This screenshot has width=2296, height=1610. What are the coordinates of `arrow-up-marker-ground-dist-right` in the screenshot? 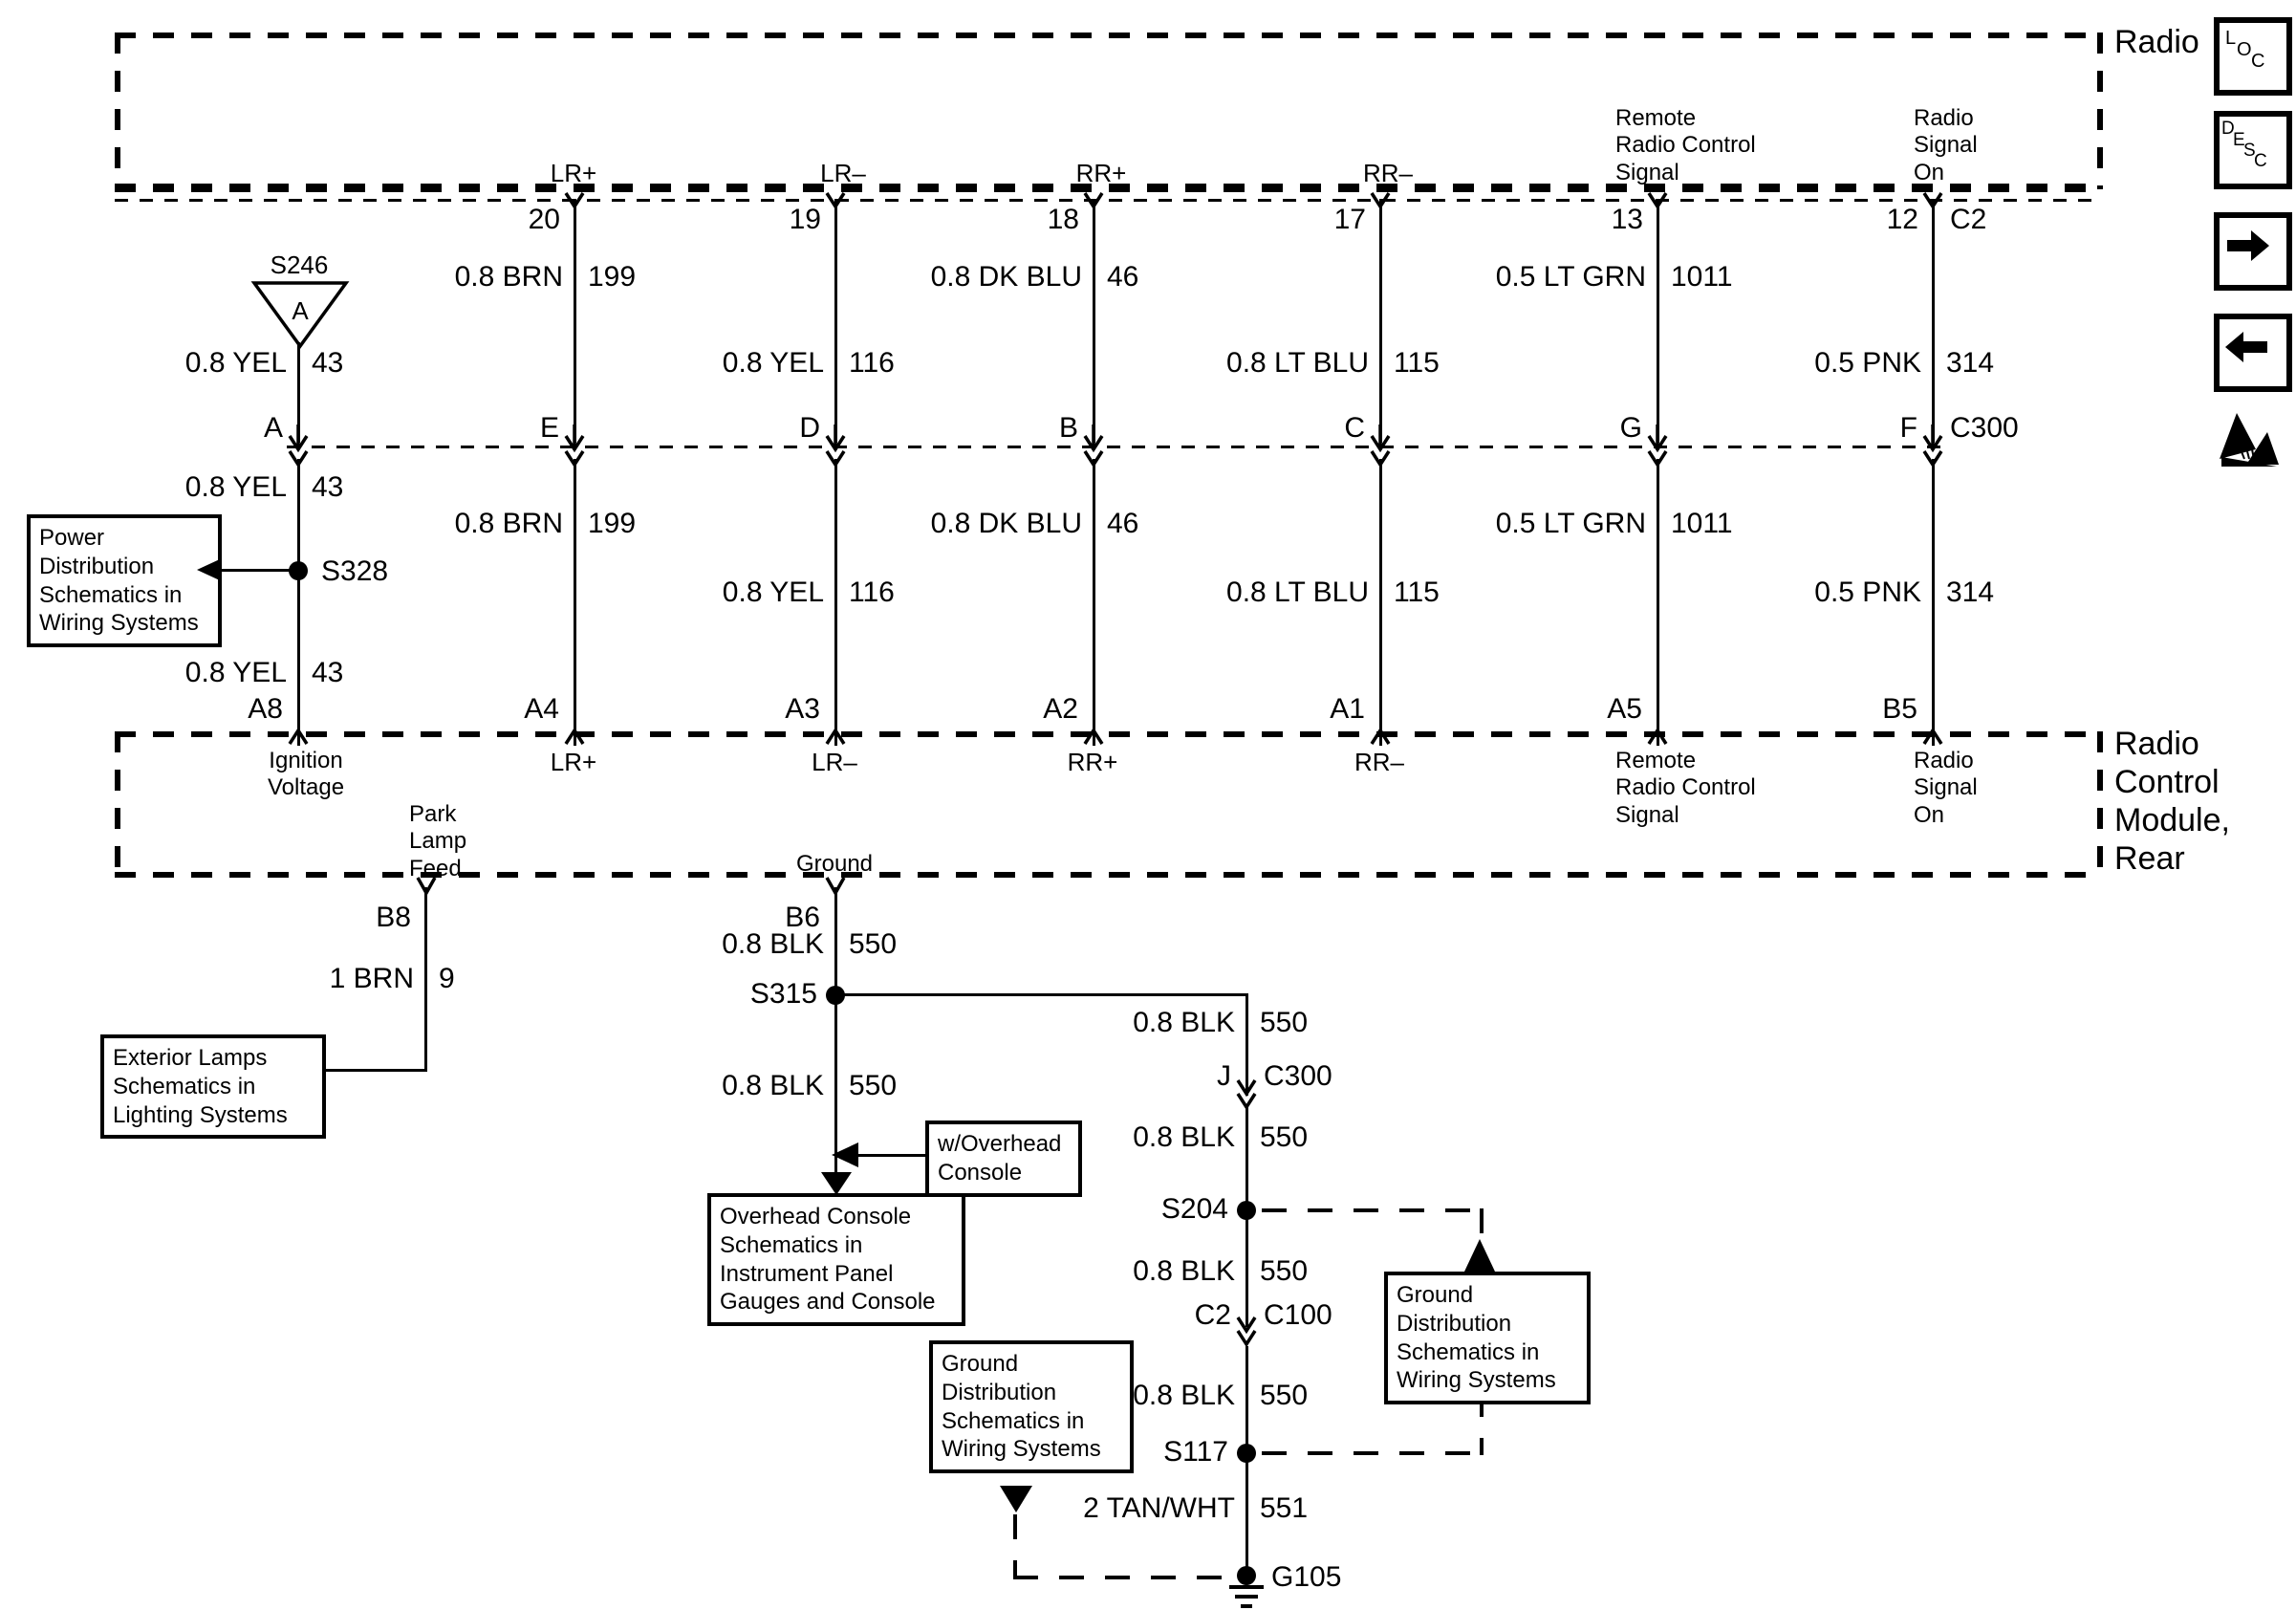 It's located at (1479, 1255).